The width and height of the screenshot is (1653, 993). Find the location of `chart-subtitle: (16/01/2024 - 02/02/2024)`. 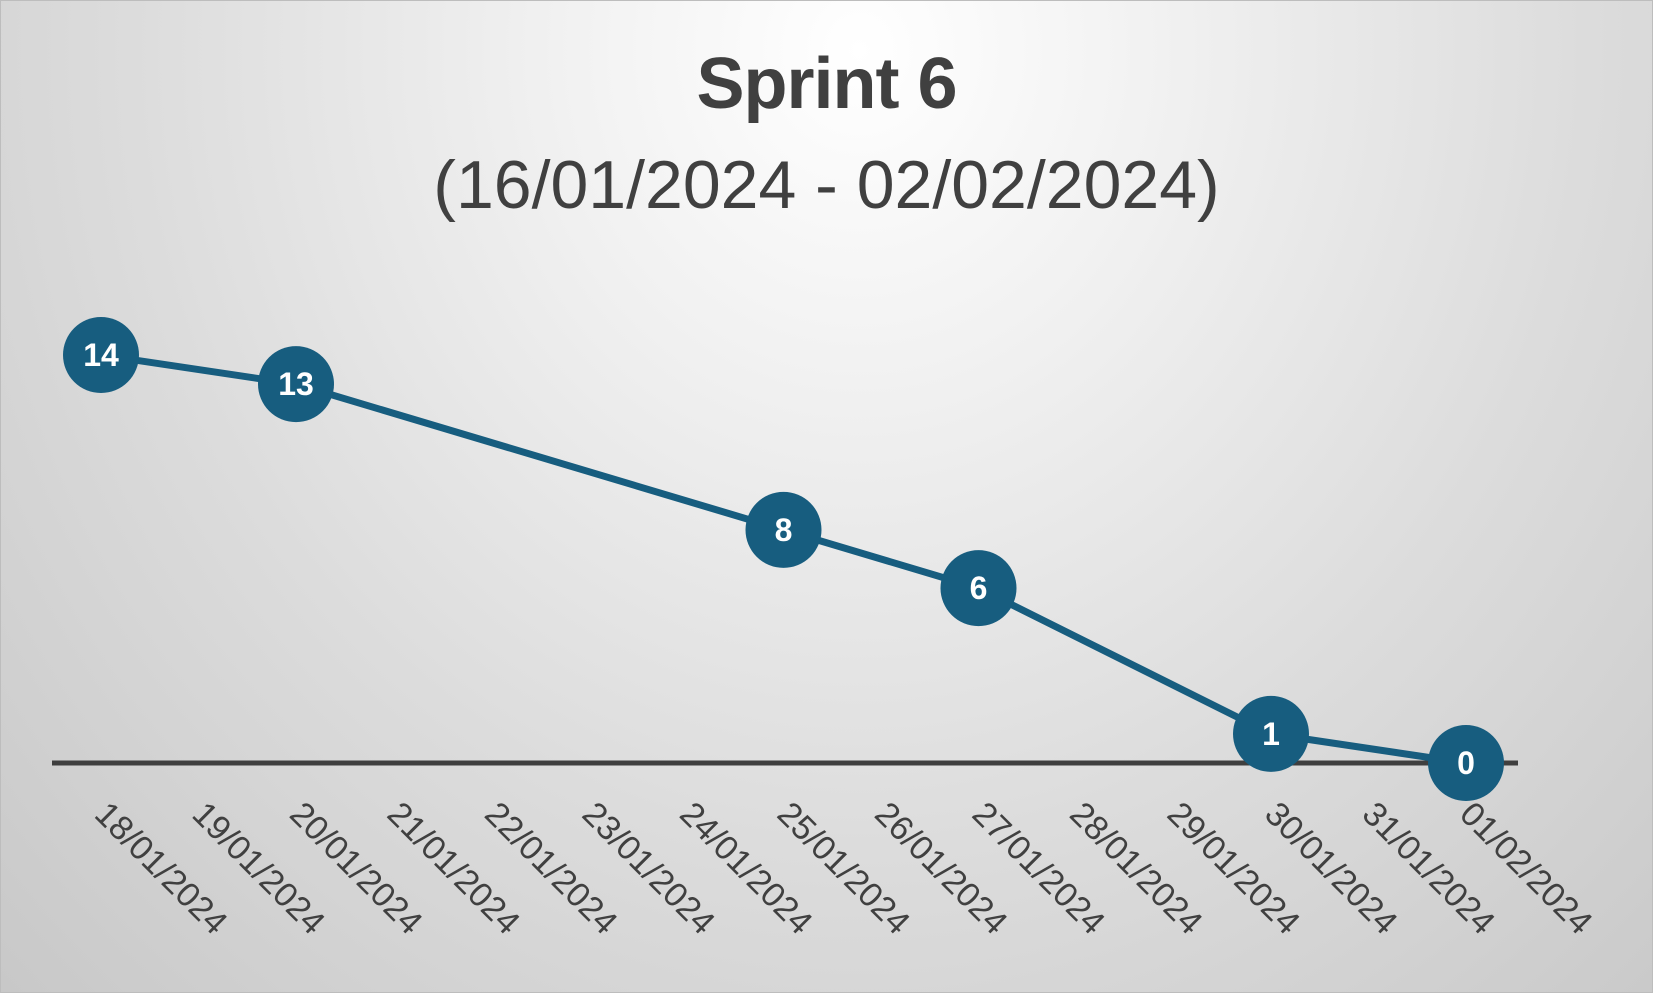

chart-subtitle: (16/01/2024 - 02/02/2024) is located at coordinates (826, 185).